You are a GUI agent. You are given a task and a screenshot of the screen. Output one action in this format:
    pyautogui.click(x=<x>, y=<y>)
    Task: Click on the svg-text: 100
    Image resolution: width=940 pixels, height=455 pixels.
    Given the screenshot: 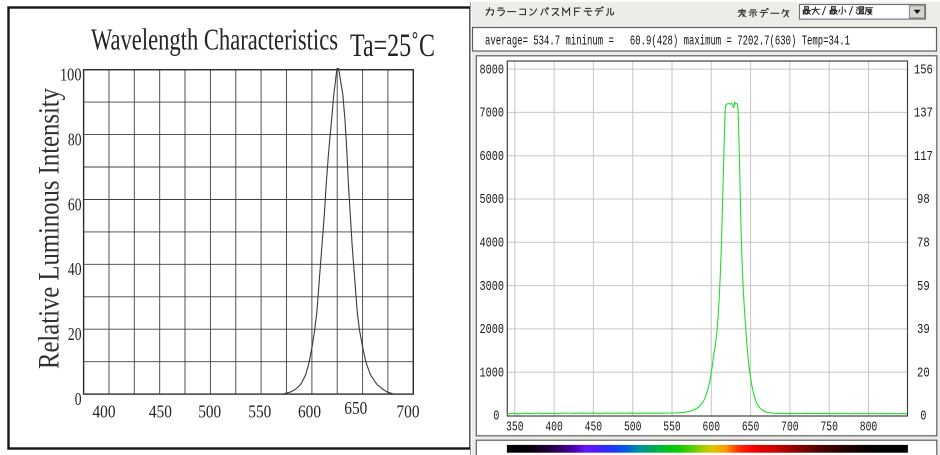 What is the action you would take?
    pyautogui.click(x=71, y=75)
    